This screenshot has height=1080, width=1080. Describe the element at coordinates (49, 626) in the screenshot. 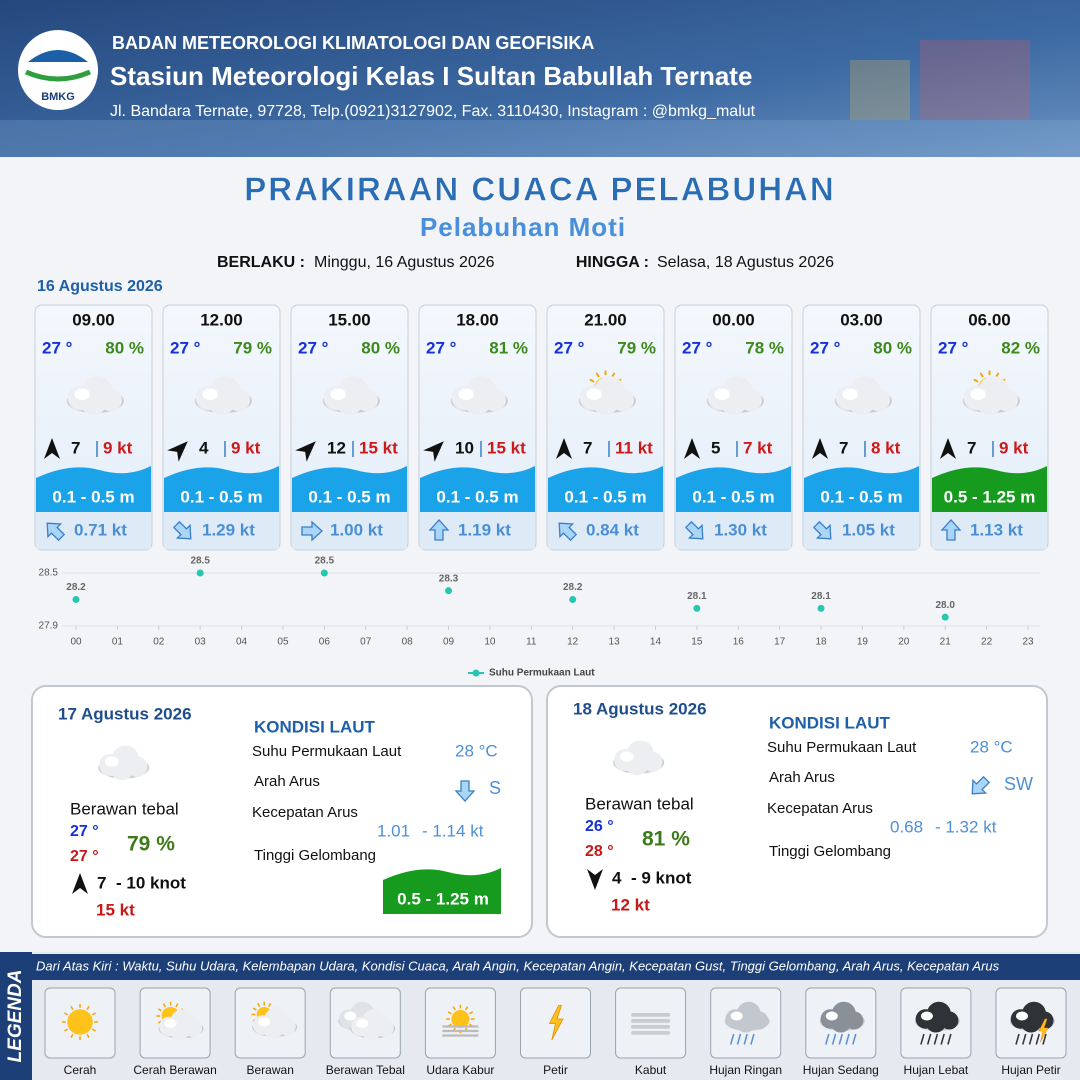

I see `y-tick-label: 27.9` at that location.